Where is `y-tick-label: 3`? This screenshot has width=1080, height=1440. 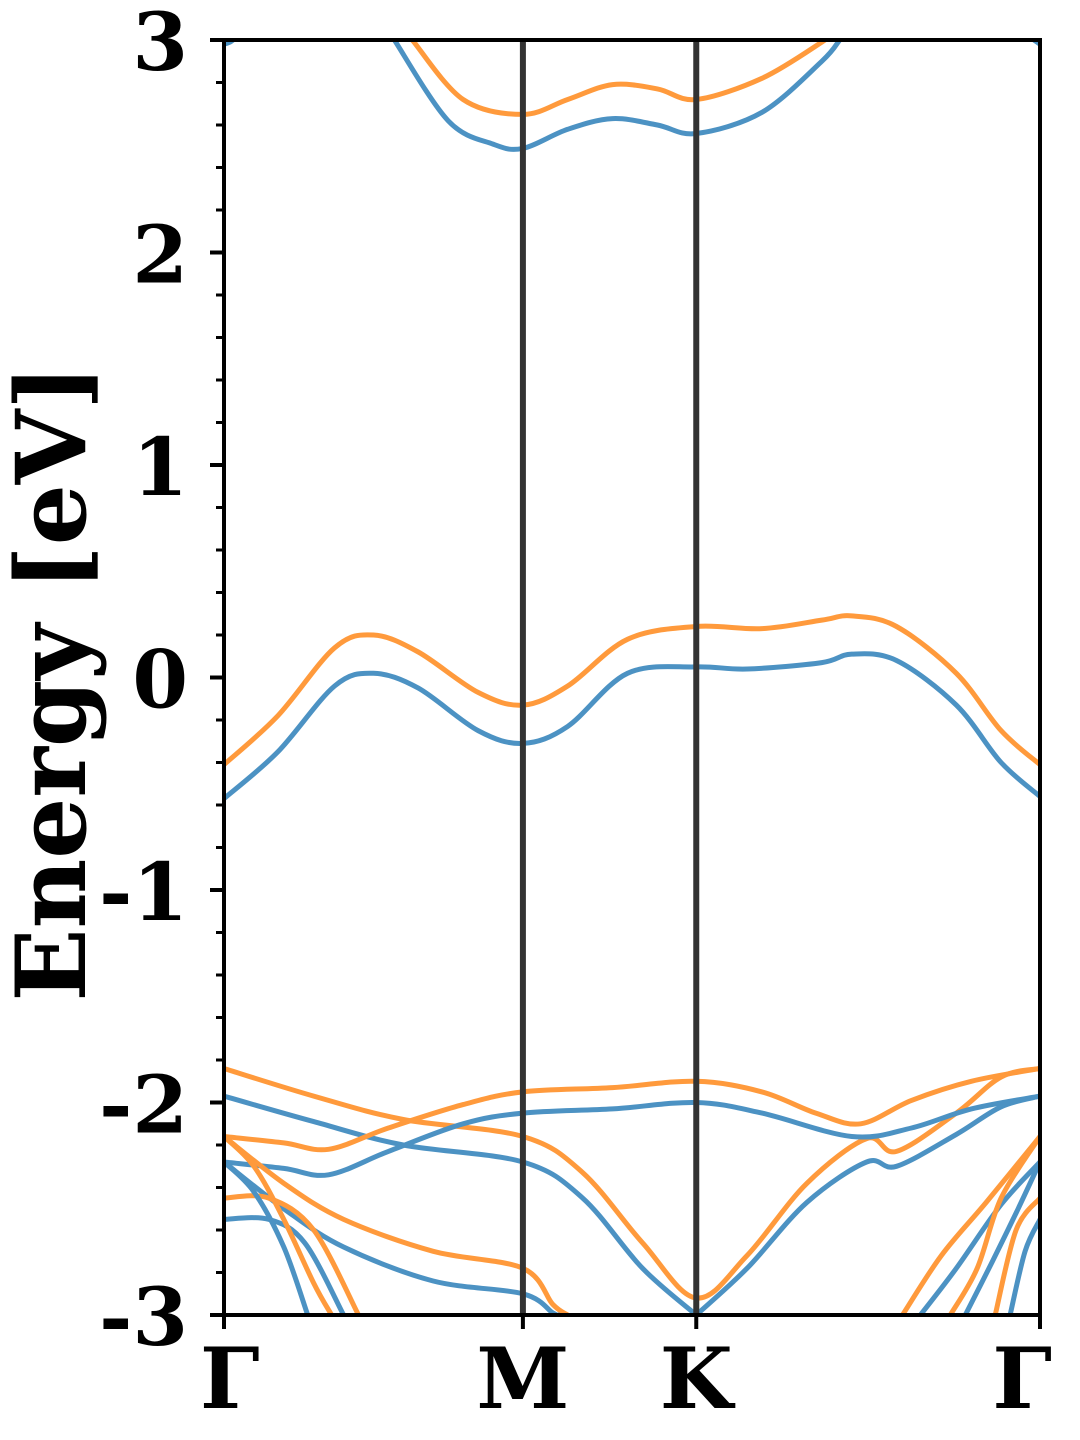
y-tick-label: 3 is located at coordinates (160, 44).